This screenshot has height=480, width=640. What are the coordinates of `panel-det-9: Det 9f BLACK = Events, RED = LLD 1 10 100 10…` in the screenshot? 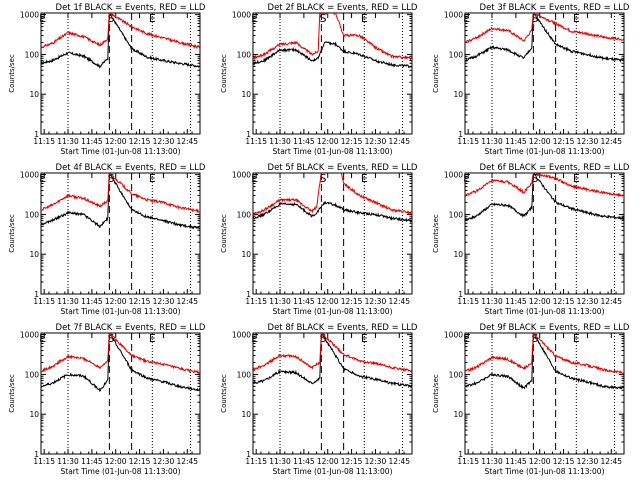 It's located at (531, 399).